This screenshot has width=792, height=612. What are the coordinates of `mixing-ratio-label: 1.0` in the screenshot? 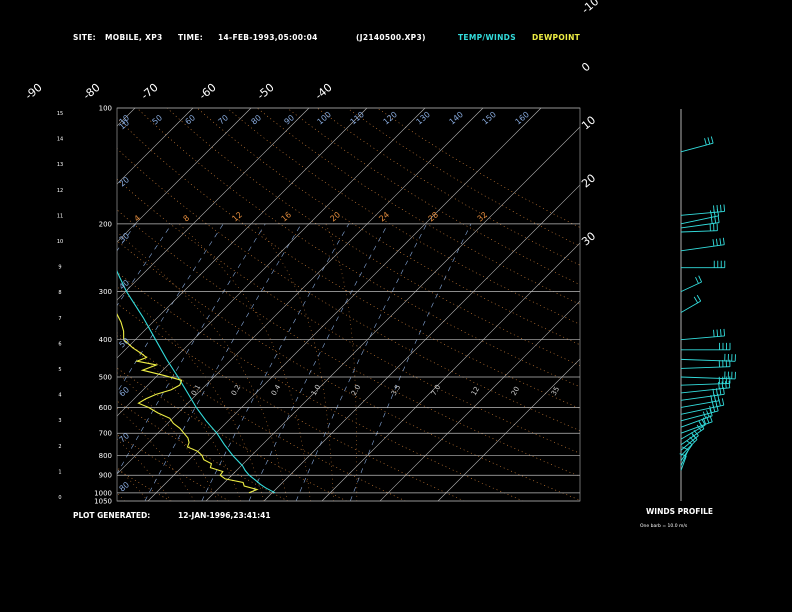 It's located at (316, 390).